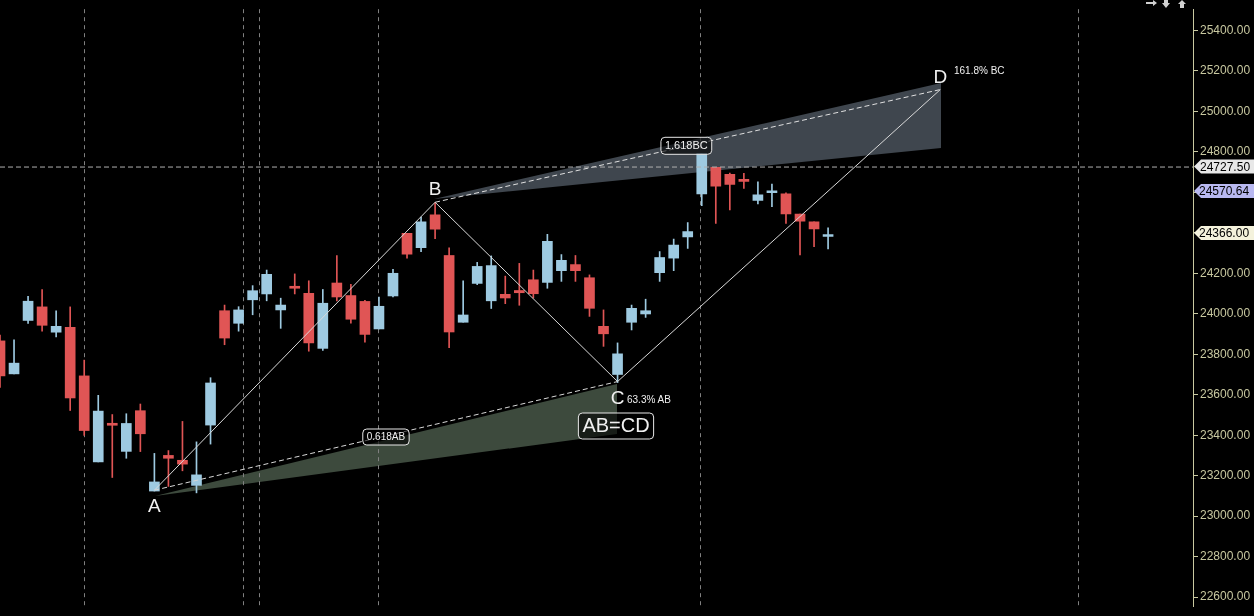 The height and width of the screenshot is (616, 1254). What do you see at coordinates (155, 506) in the screenshot?
I see `annotation: A` at bounding box center [155, 506].